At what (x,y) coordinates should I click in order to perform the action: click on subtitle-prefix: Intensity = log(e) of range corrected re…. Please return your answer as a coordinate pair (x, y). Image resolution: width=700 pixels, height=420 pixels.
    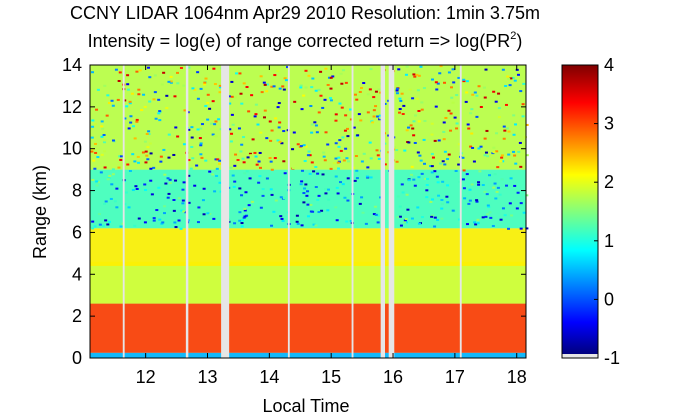
    Looking at the image, I should click on (299, 41).